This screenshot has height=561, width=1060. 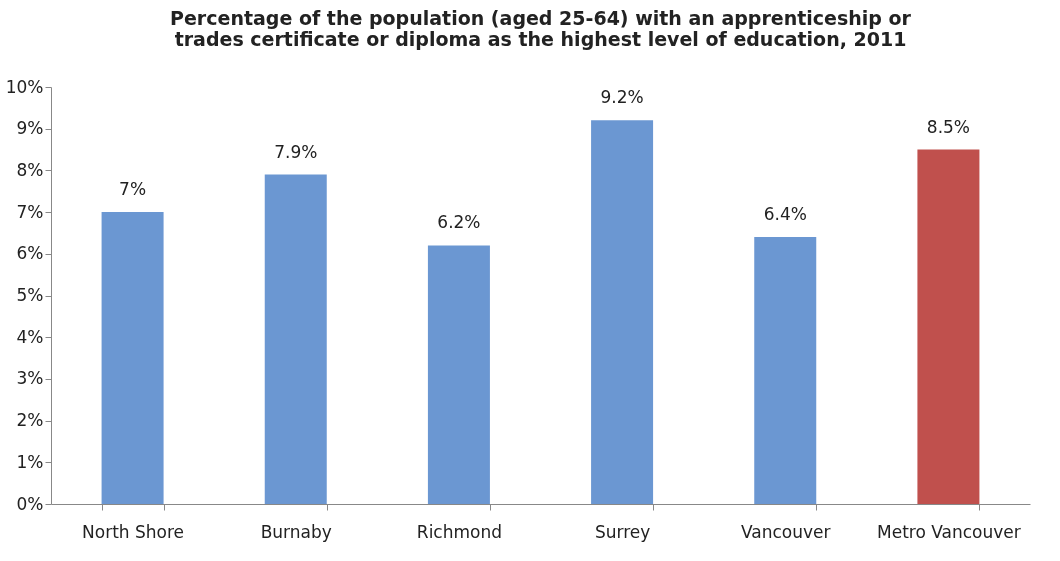 What do you see at coordinates (296, 151) in the screenshot?
I see `data-label: 7.9%` at bounding box center [296, 151].